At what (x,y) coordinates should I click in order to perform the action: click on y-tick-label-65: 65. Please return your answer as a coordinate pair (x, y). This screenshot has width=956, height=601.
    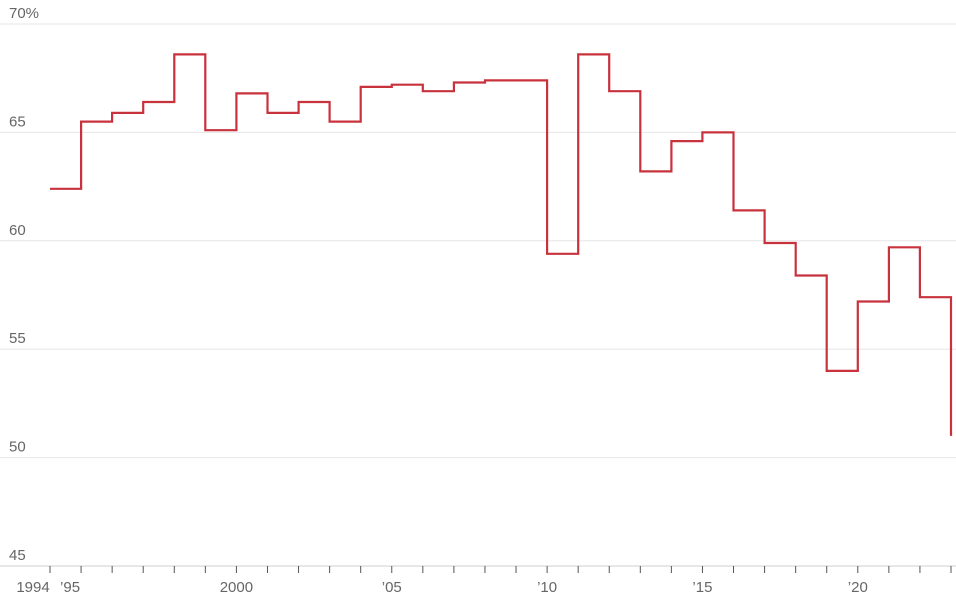
    Looking at the image, I should click on (17, 121).